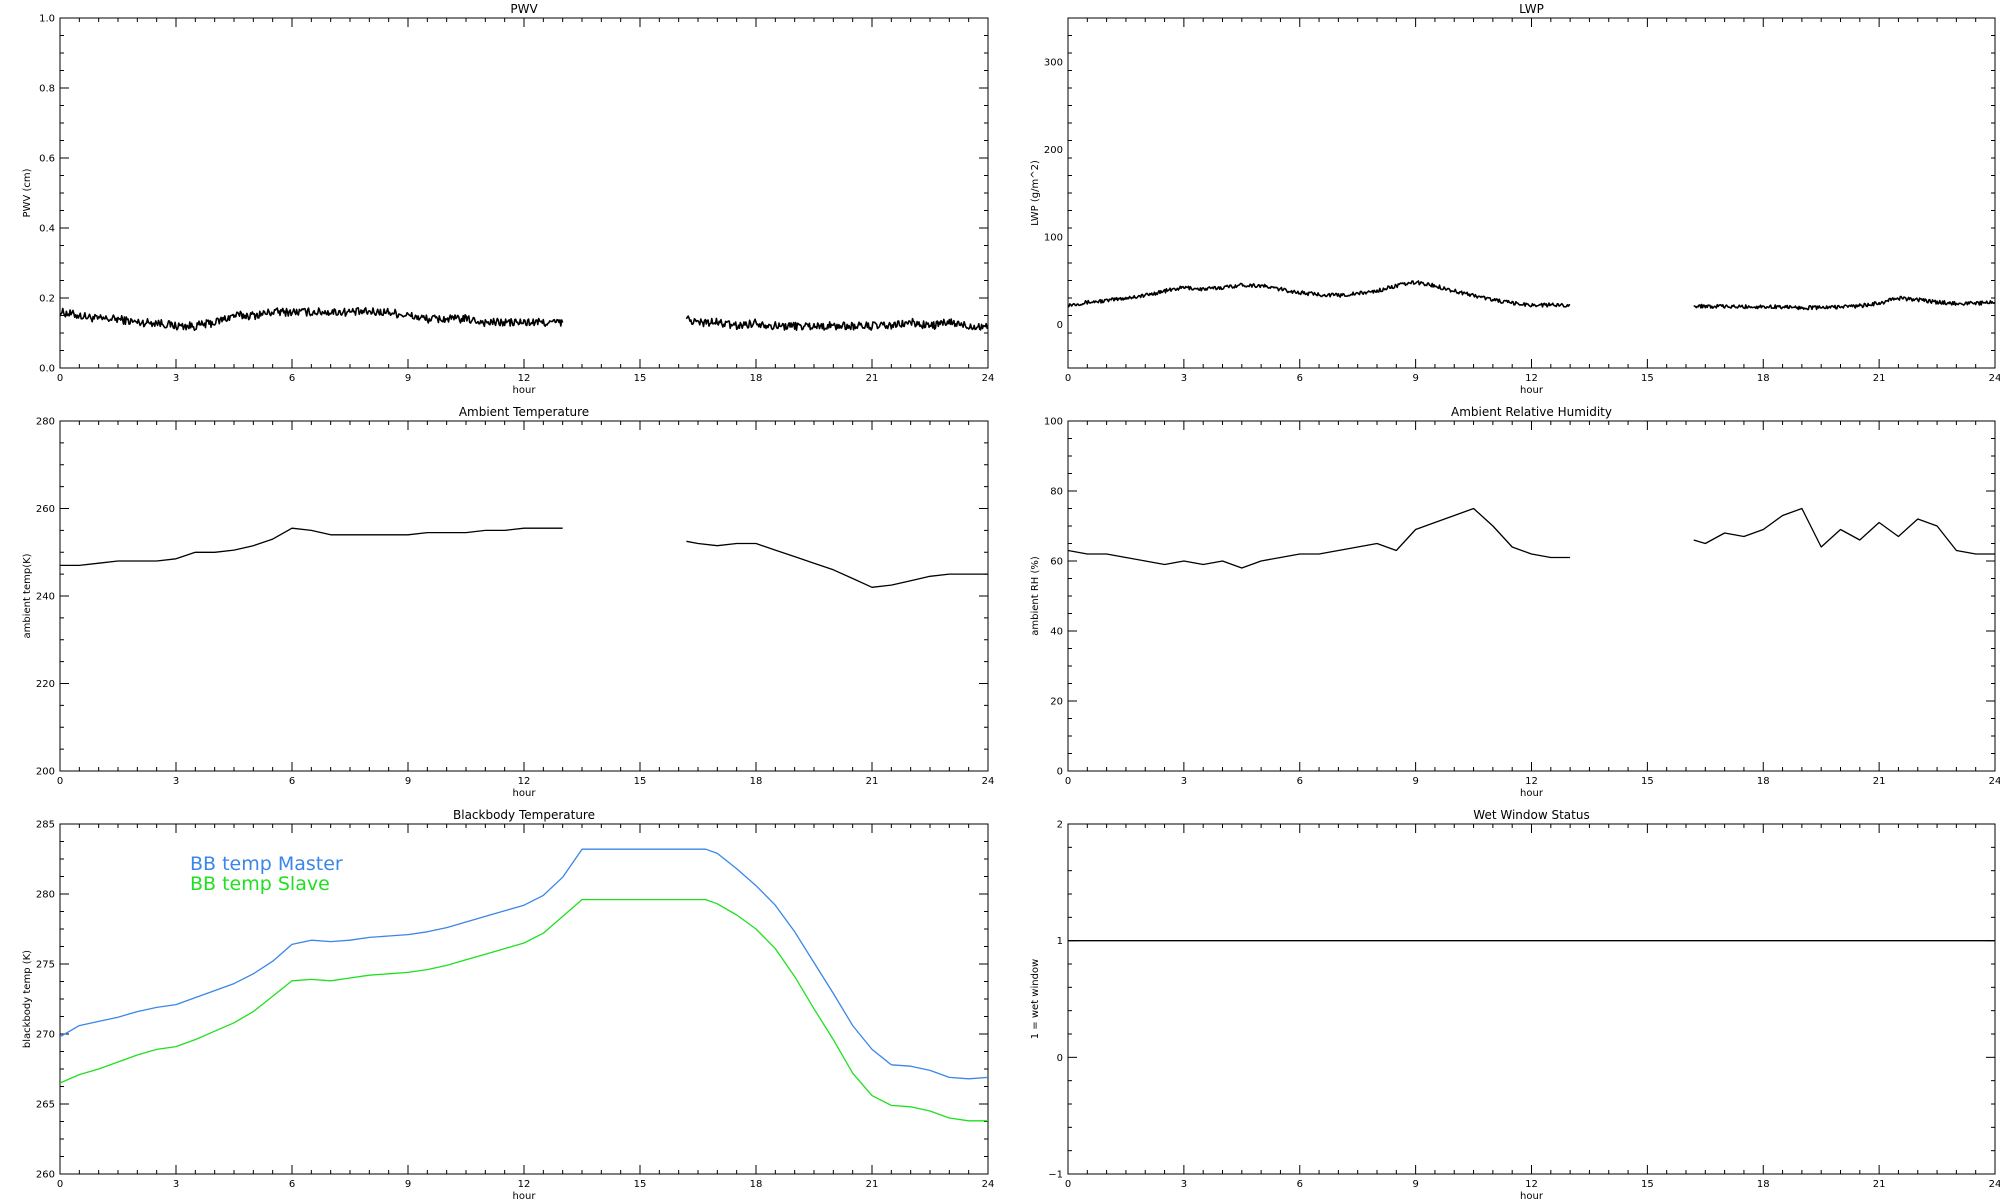  What do you see at coordinates (1035, 999) in the screenshot?
I see `y-axis-label: 1 = wet window` at bounding box center [1035, 999].